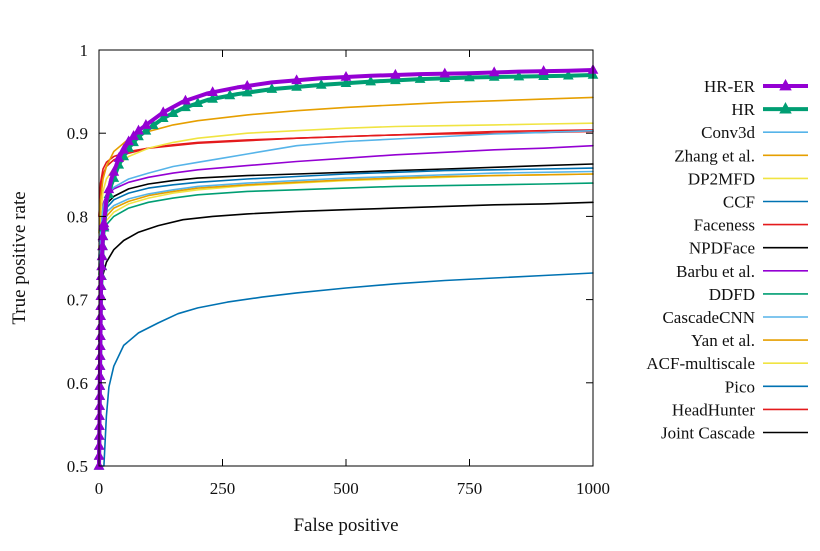  Describe the element at coordinates (77, 216) in the screenshot. I see `y-tick-label: 0.8` at that location.